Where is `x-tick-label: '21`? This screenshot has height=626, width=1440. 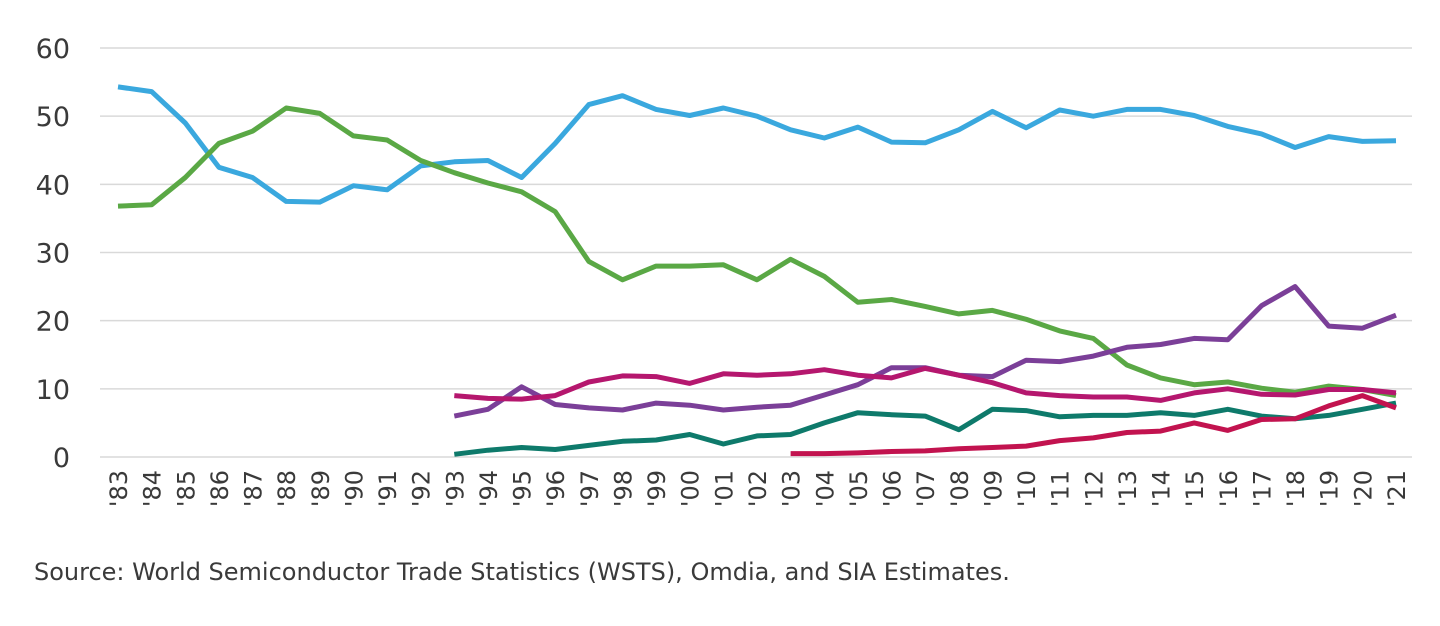
x-tick-label: '21 is located at coordinates (1397, 488).